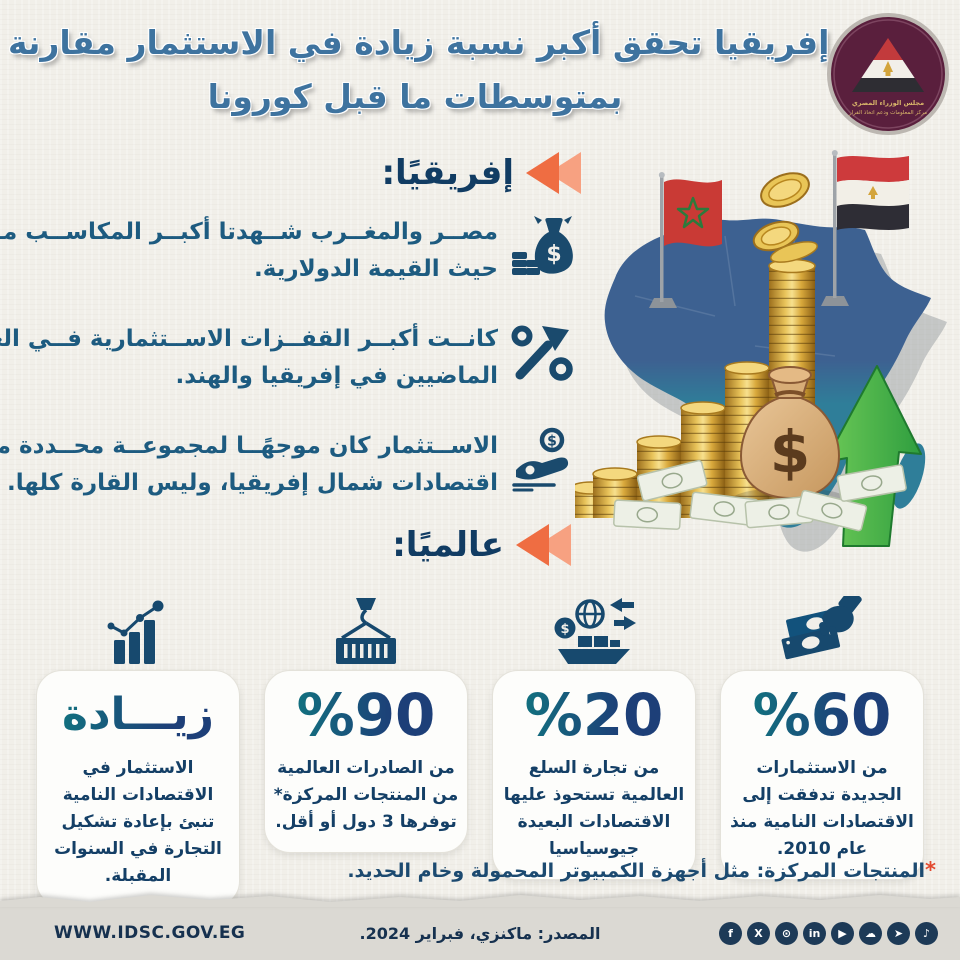  I want to click on hand-money-icon, so click(822, 626).